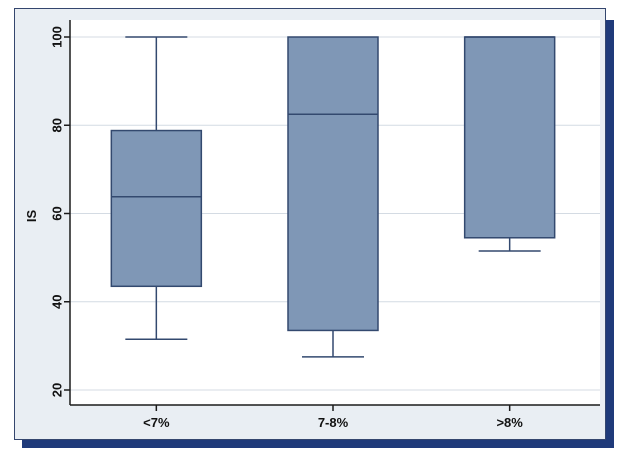 This screenshot has width=621, height=453. Describe the element at coordinates (56, 390) in the screenshot. I see `y-tick-label: 20` at that location.